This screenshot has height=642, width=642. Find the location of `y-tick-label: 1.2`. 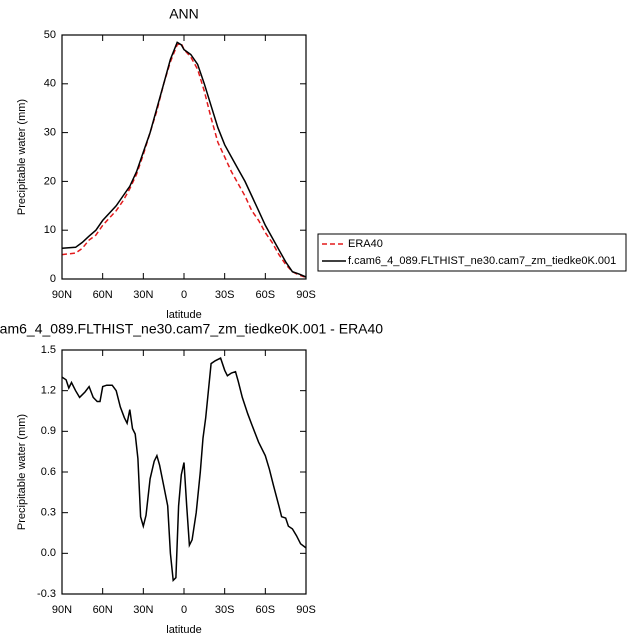

y-tick-label: 1.2 is located at coordinates (48, 391).